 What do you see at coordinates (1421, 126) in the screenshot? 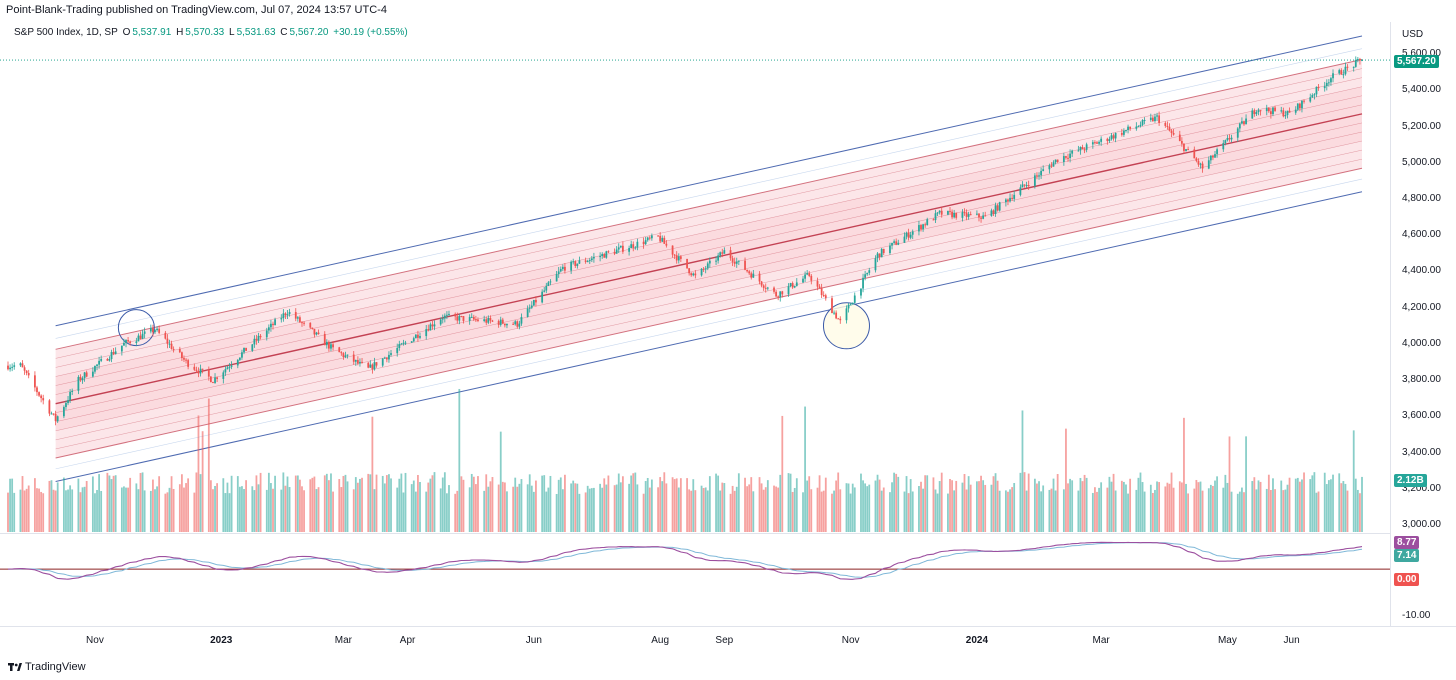
I see `price-tick: 5,200.00` at bounding box center [1421, 126].